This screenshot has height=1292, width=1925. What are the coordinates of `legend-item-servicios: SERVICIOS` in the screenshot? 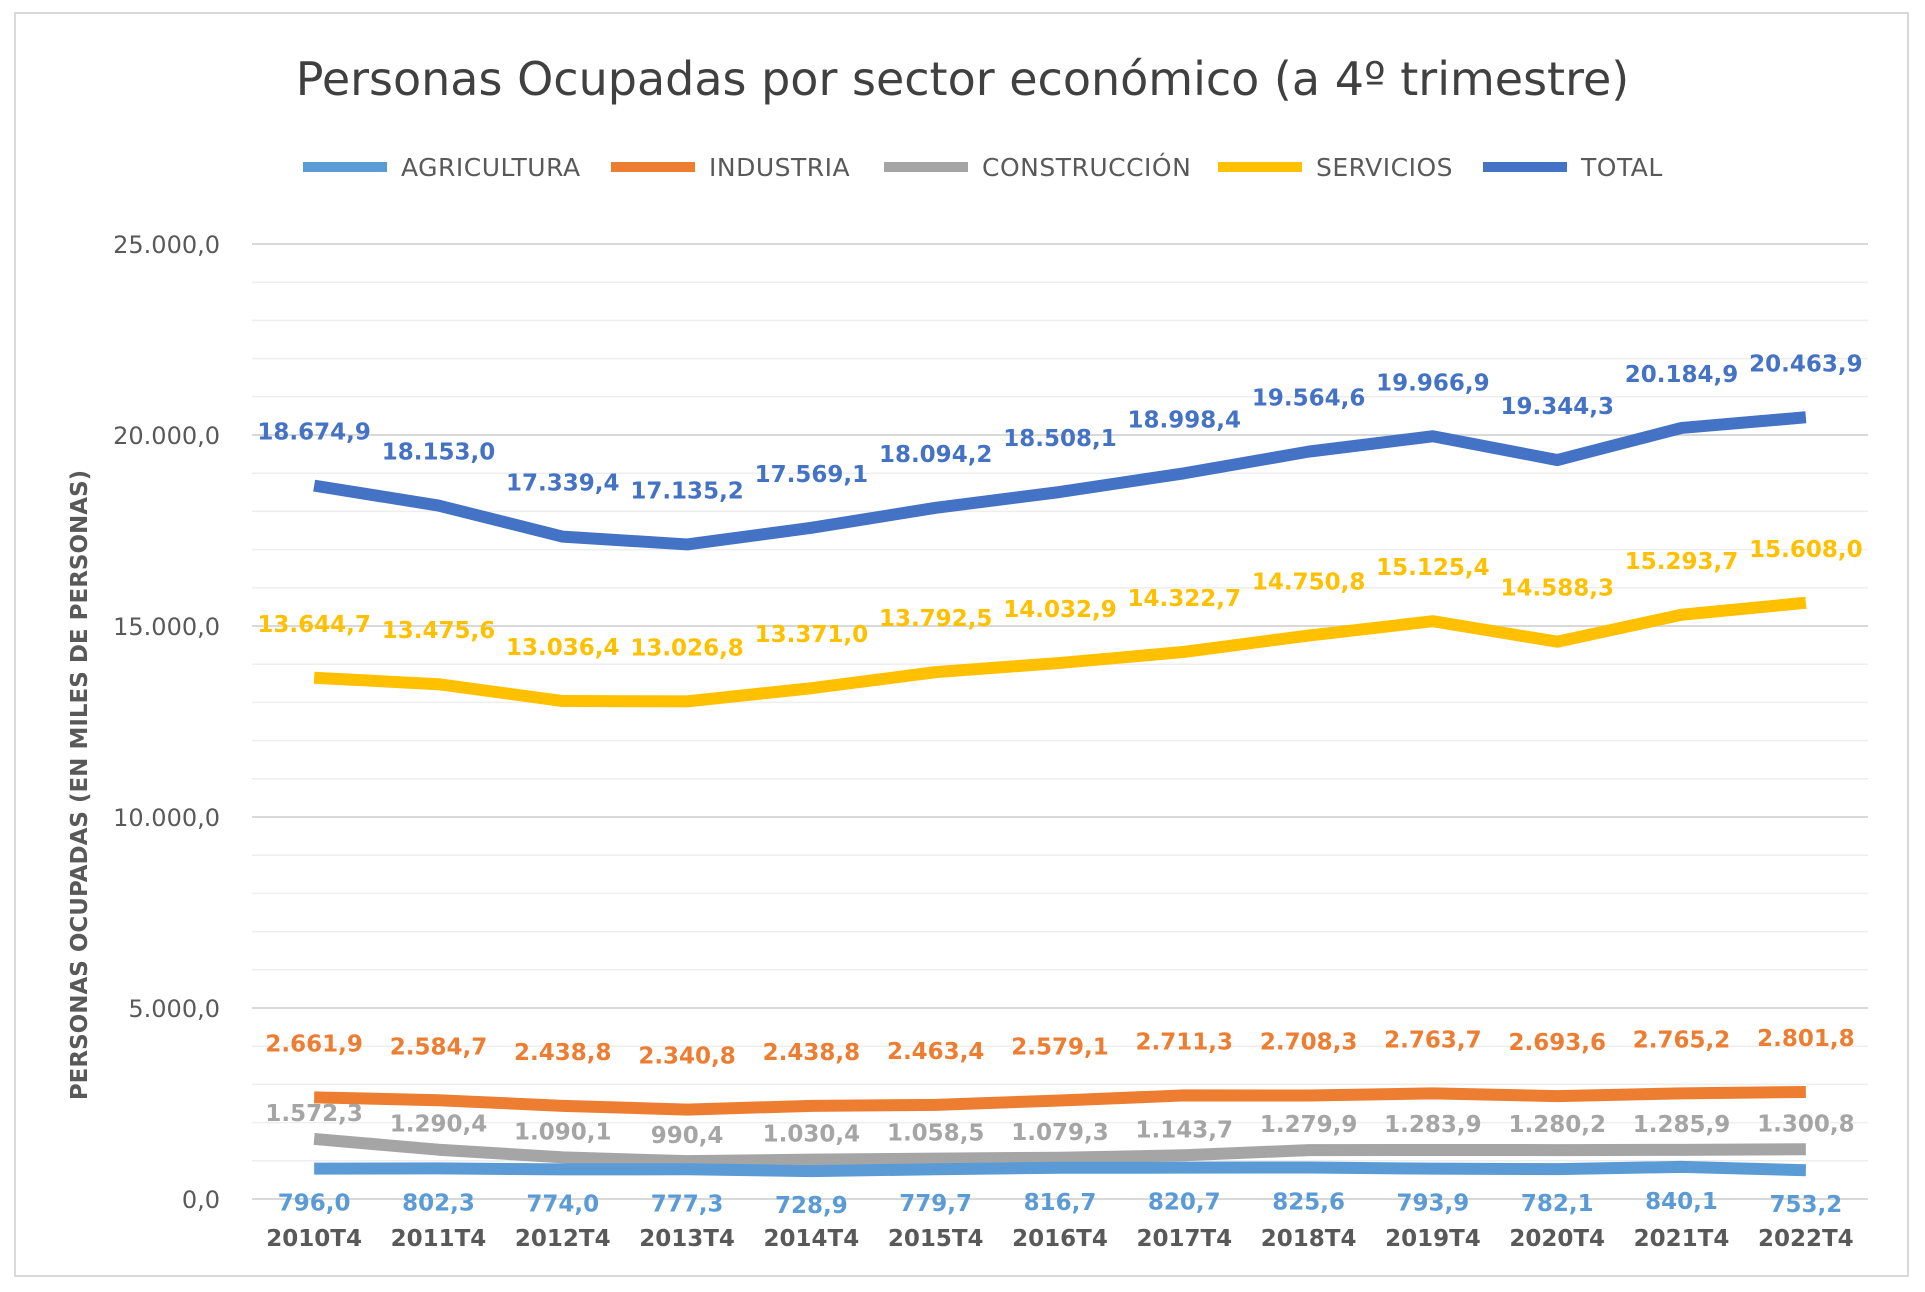 It's located at (1335, 167).